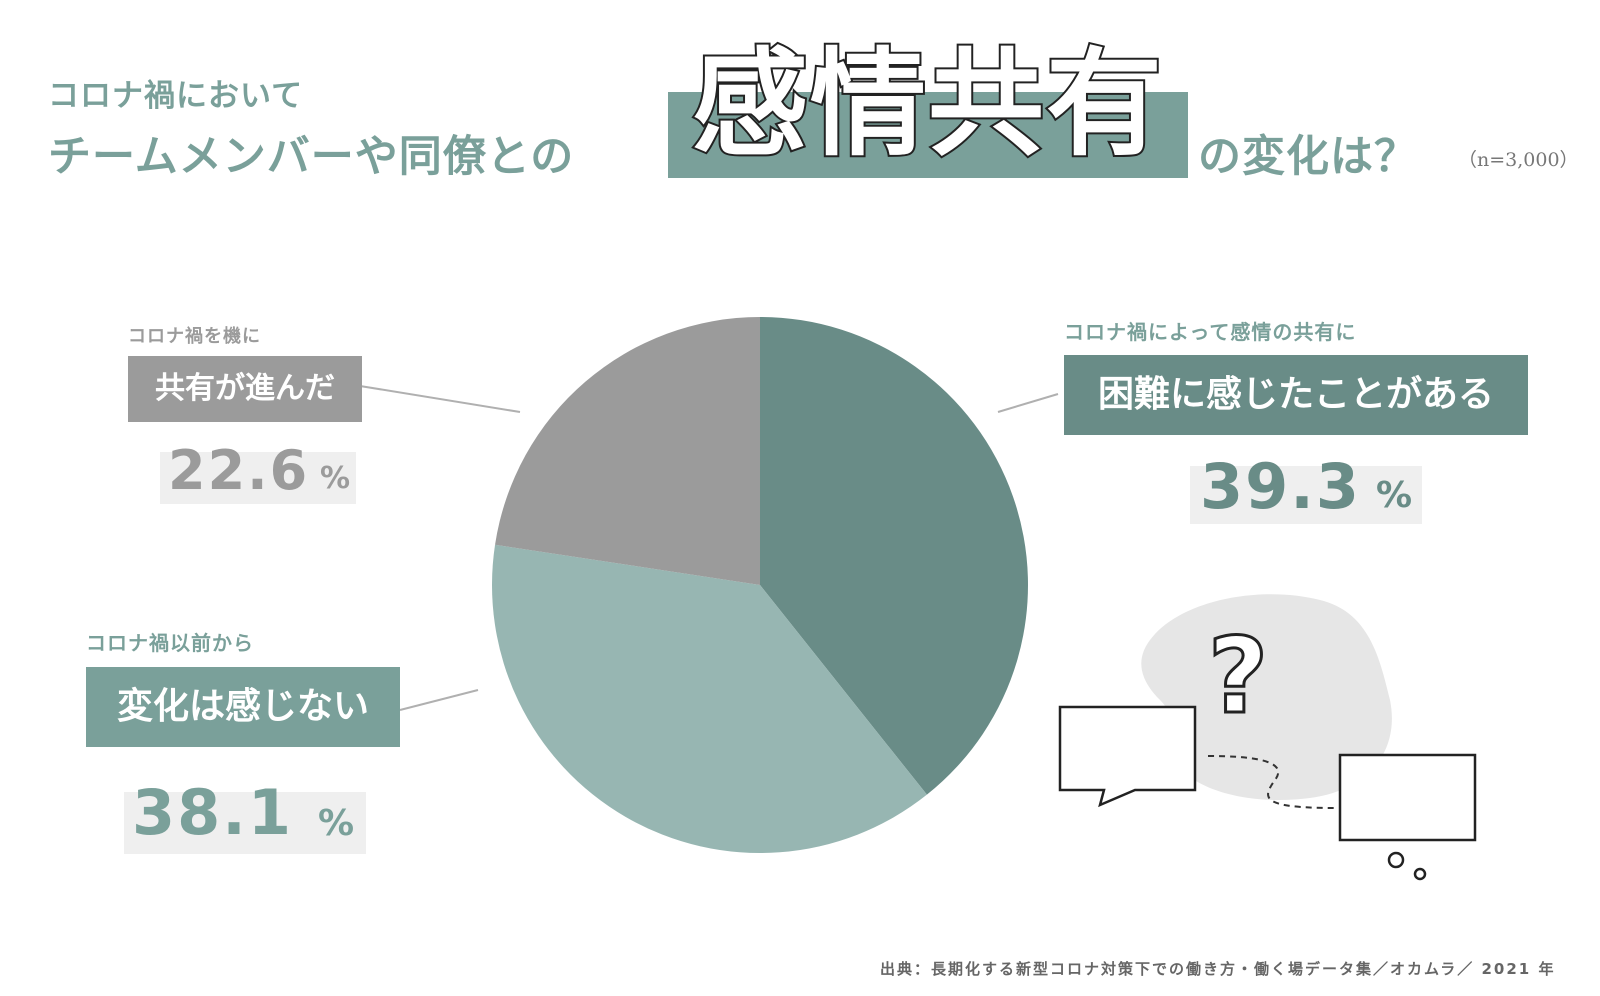  Describe the element at coordinates (1210, 332) in the screenshot. I see `caption-difficulty: コロナ禍によって感情の共有に` at that location.